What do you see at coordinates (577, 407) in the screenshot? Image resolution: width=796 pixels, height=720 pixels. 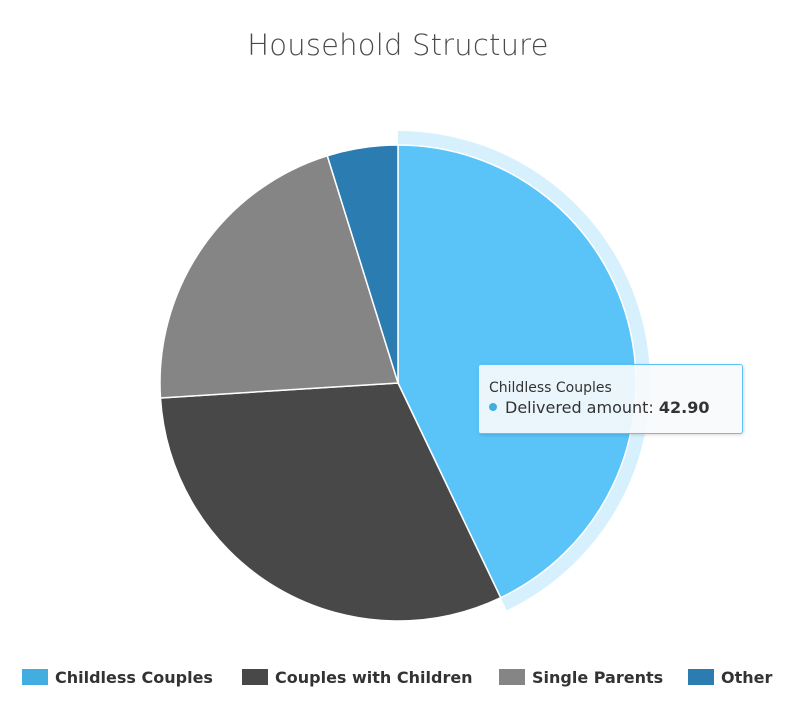 I see `tooltip-series-name: Delivered amount` at bounding box center [577, 407].